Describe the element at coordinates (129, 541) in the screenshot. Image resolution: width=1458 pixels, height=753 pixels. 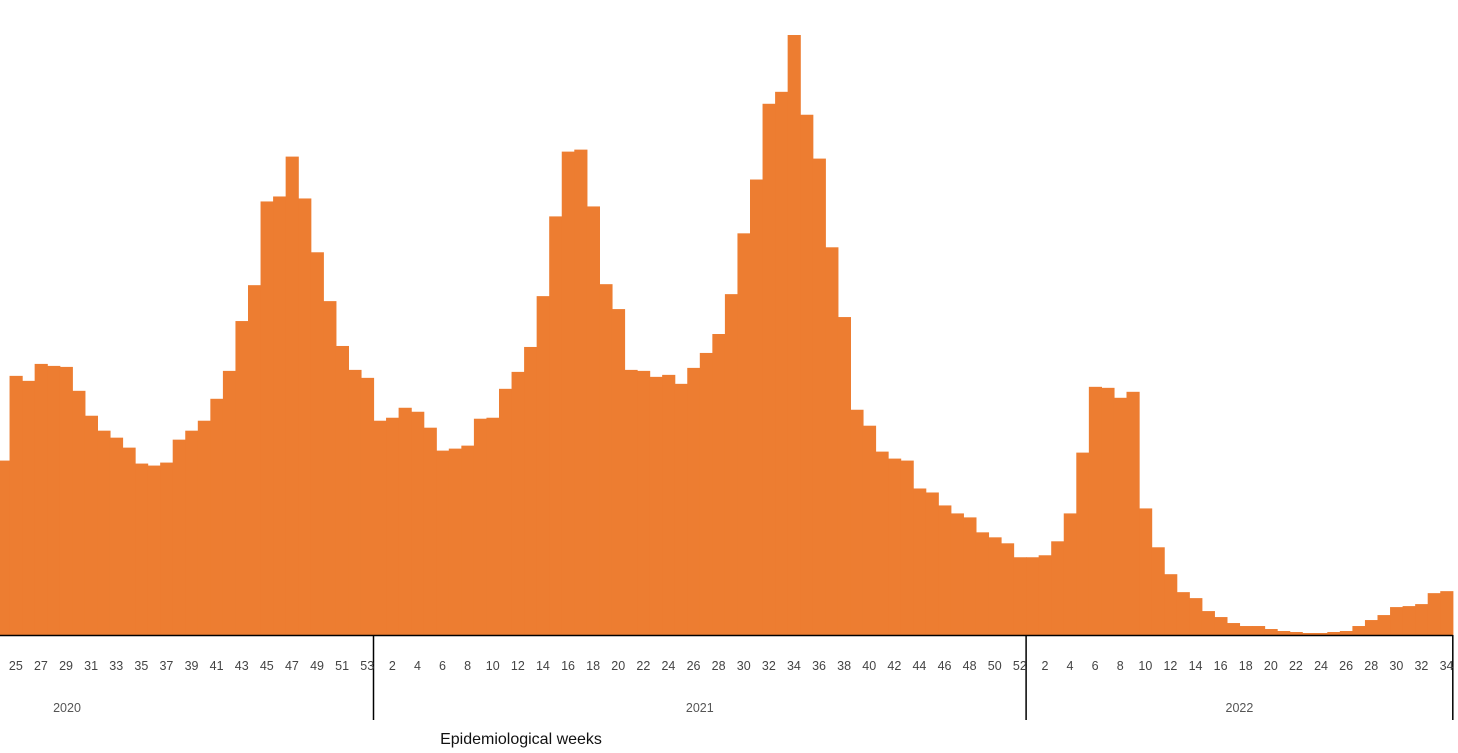
I see `bar-2020-w34` at that location.